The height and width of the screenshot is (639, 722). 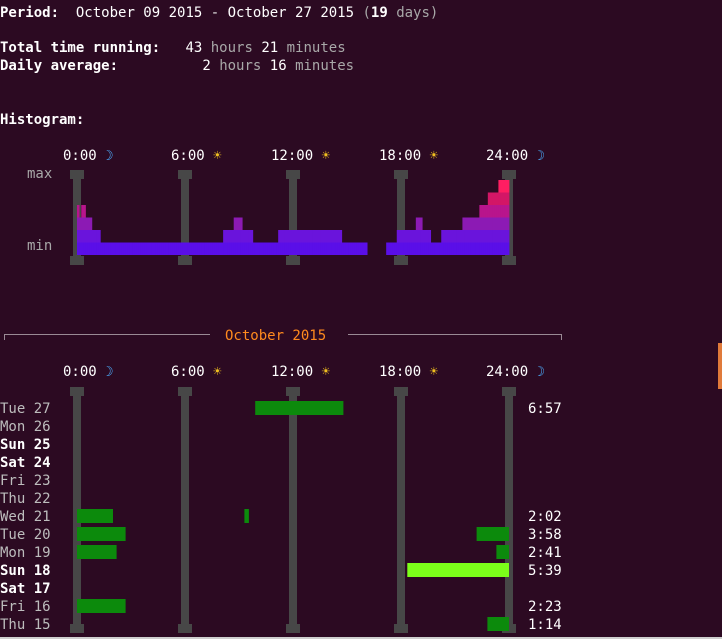 What do you see at coordinates (545, 535) in the screenshot?
I see `day-total: 3:58` at bounding box center [545, 535].